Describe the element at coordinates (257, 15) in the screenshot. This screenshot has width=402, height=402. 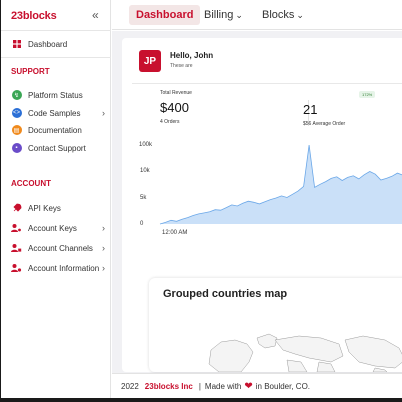
I see `top-navigation: Dashboard Billing ⌄ Blocks ⌄` at that location.